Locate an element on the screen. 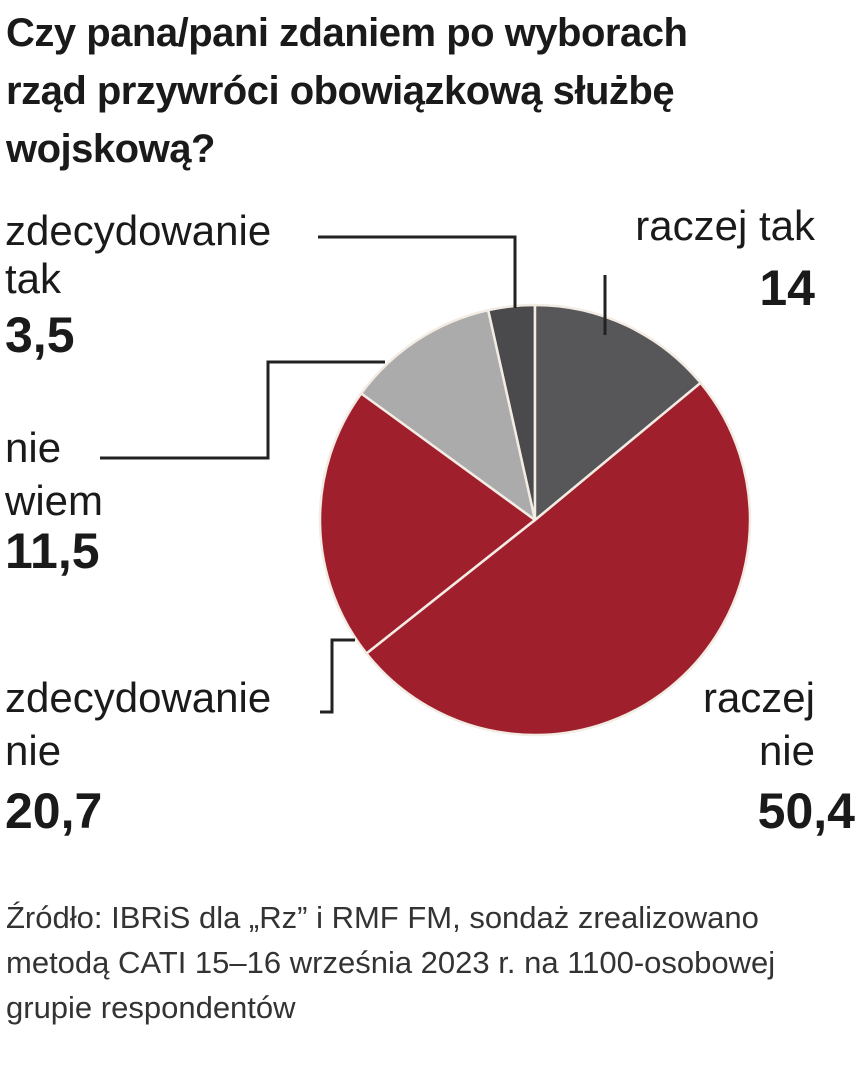  slice-label: raczej tak is located at coordinates (725, 225).